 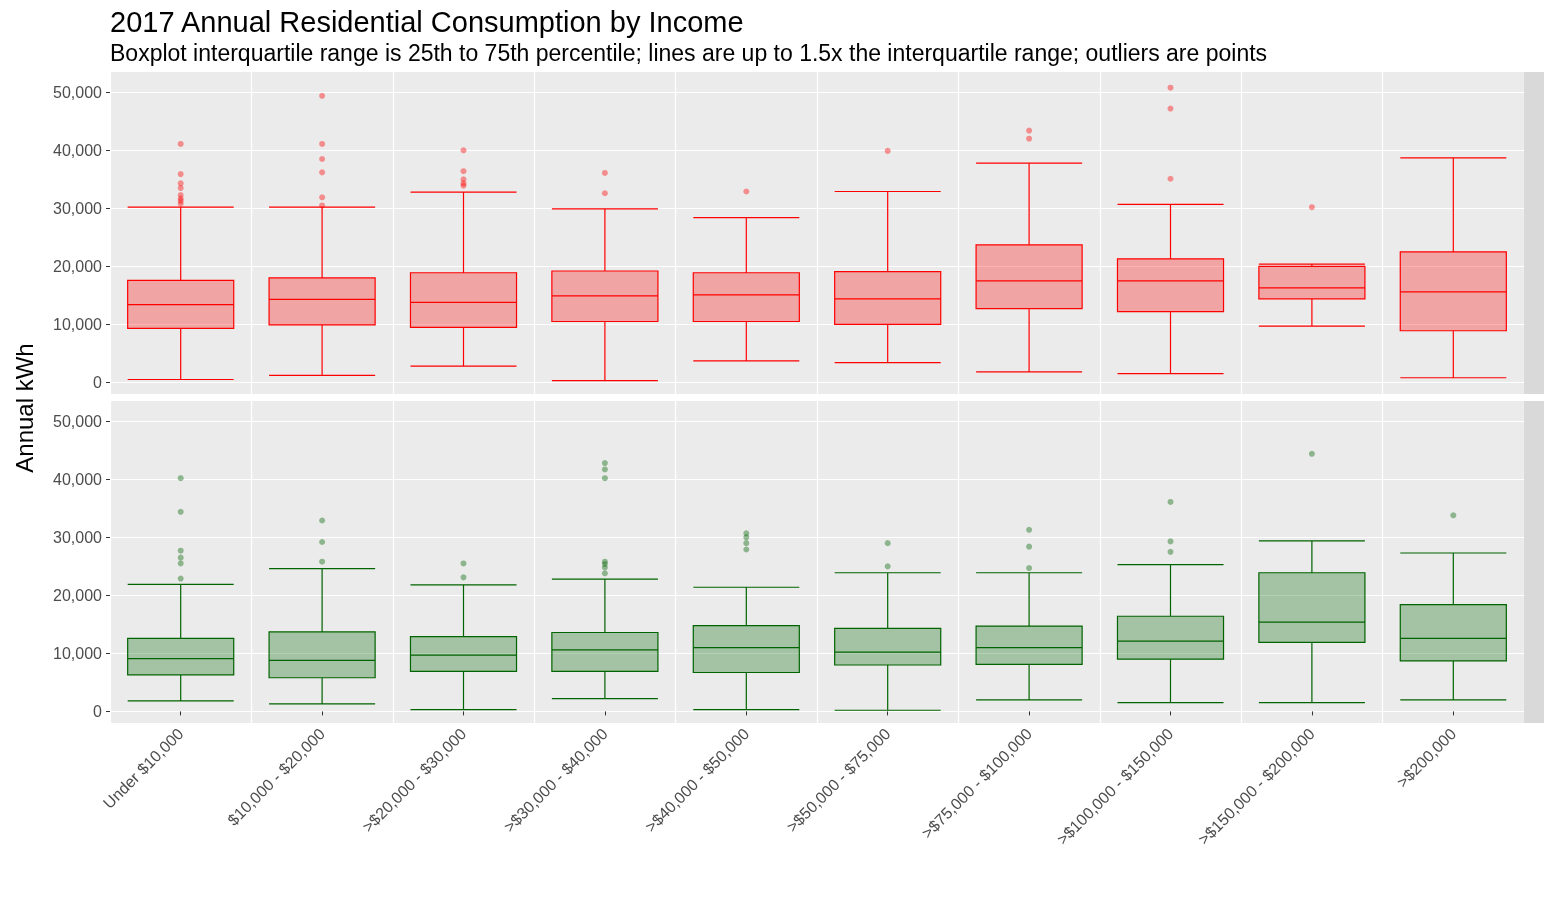 What do you see at coordinates (689, 53) in the screenshot?
I see `chart-subtitle: Boxplot interquartile range is 25th to 75th percentile; lines are up to 1.5x the interquartile range; outliers are points` at bounding box center [689, 53].